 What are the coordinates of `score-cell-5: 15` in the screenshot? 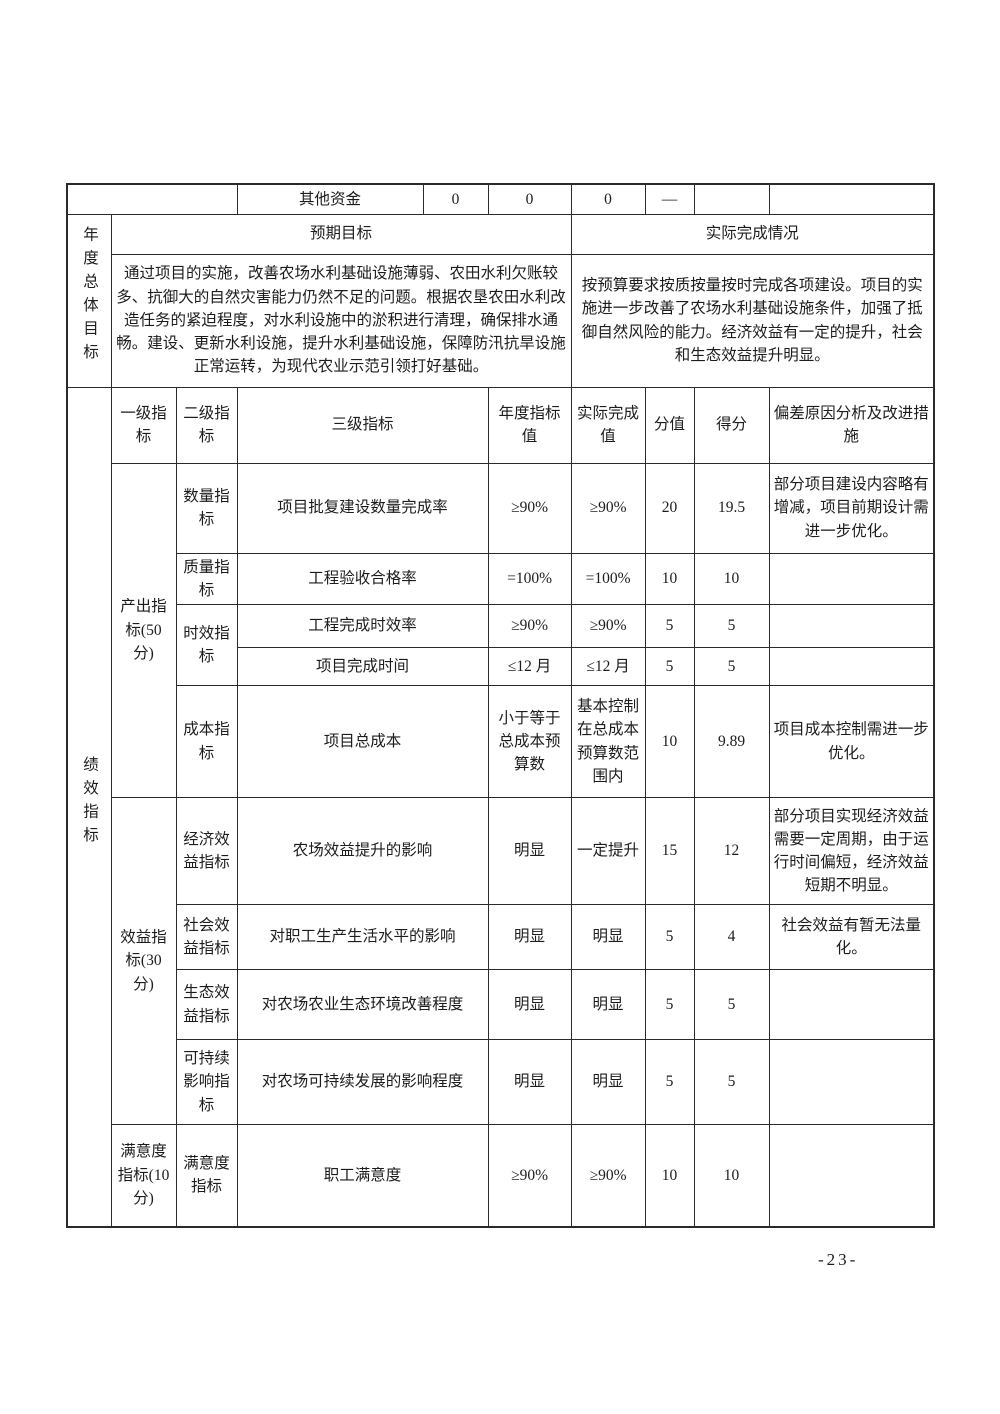 It's located at (669, 851).